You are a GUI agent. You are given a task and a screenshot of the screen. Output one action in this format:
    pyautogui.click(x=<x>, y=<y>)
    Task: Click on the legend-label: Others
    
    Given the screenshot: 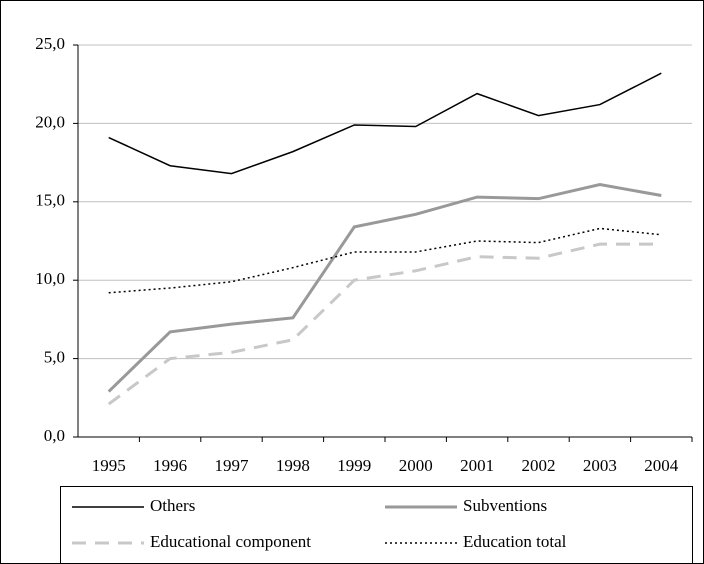 What is the action you would take?
    pyautogui.click(x=172, y=505)
    